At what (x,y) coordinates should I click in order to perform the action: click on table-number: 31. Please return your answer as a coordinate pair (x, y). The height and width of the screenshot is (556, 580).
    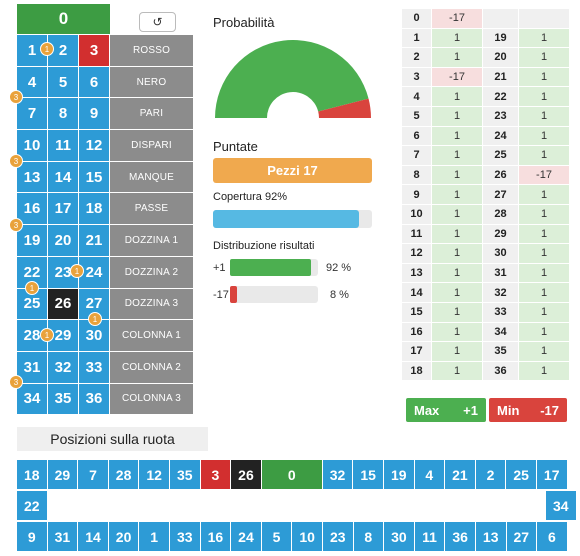
    Looking at the image, I should click on (501, 273).